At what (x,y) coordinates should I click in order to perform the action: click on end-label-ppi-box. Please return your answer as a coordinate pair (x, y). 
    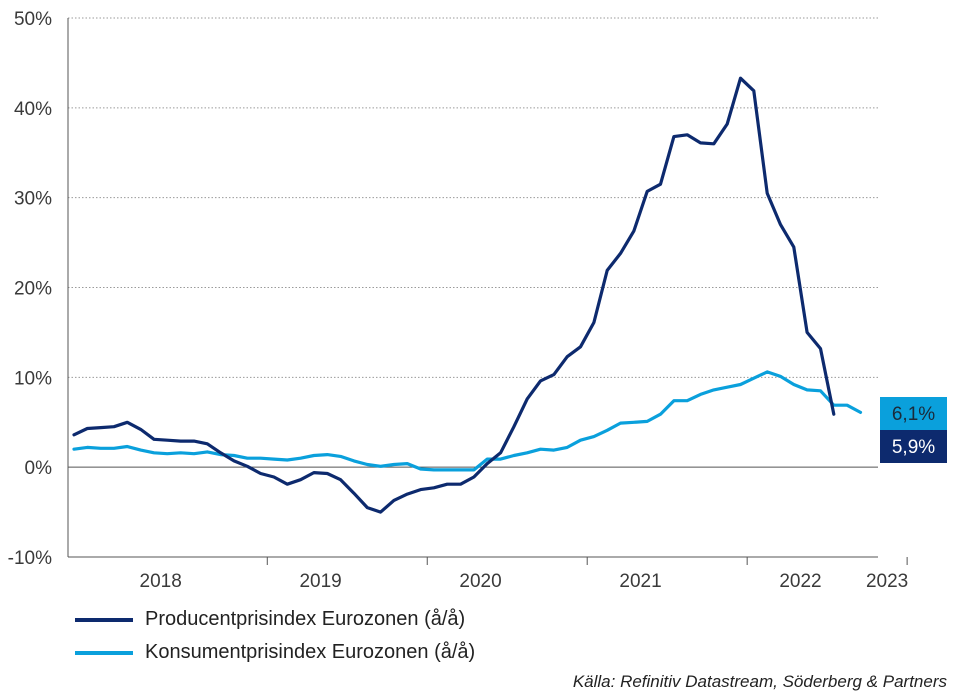
    Looking at the image, I should click on (913, 446).